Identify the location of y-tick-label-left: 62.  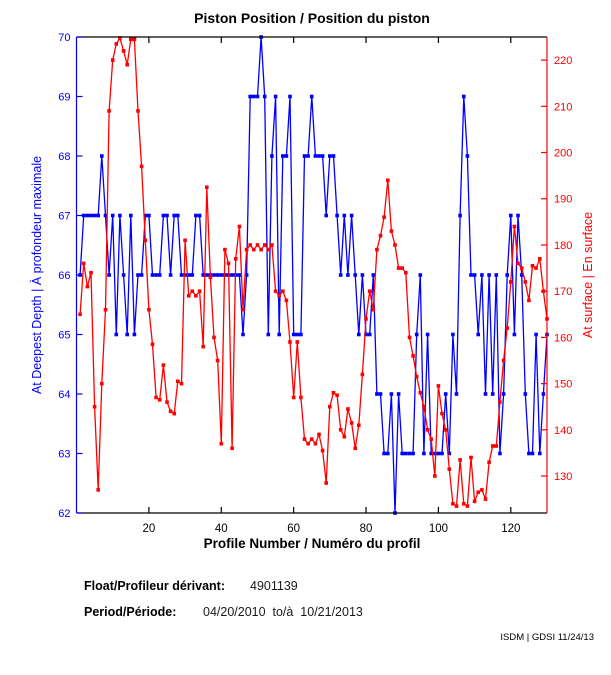
(64, 514).